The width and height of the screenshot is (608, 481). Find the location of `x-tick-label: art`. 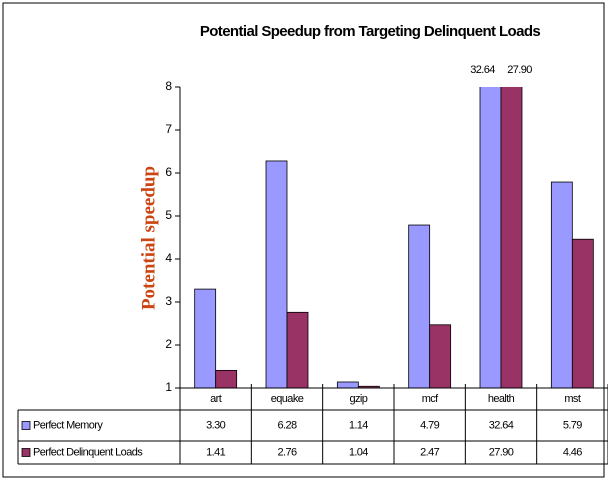

x-tick-label: art is located at coordinates (216, 399).